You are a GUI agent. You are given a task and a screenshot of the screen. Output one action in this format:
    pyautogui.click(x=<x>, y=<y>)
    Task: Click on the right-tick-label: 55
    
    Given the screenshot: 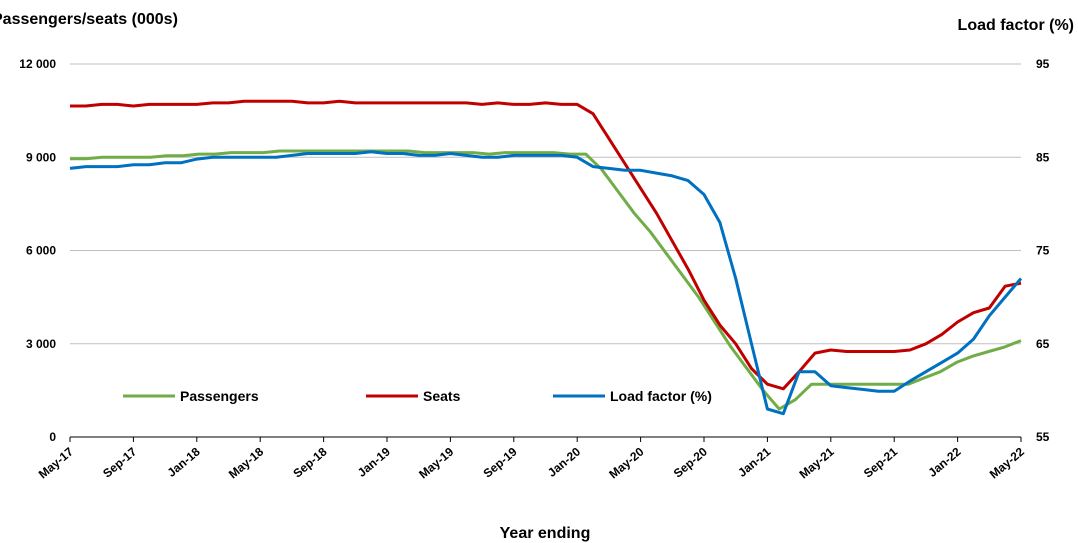 What is the action you would take?
    pyautogui.click(x=1043, y=437)
    